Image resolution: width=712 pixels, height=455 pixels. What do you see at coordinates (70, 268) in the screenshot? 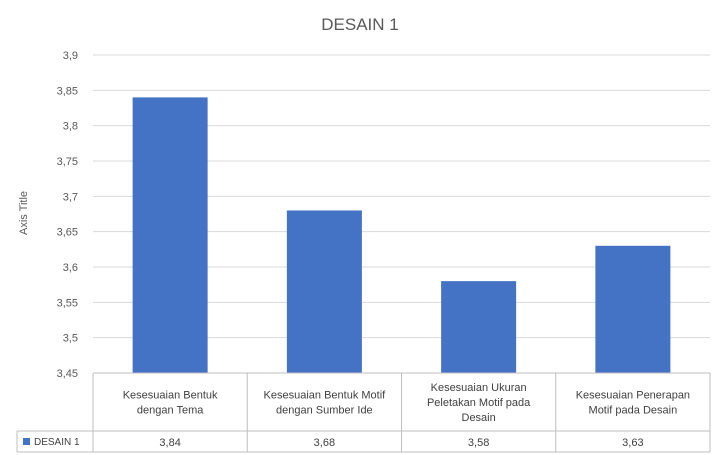
I see `y-tick-label: 3,6` at bounding box center [70, 268].